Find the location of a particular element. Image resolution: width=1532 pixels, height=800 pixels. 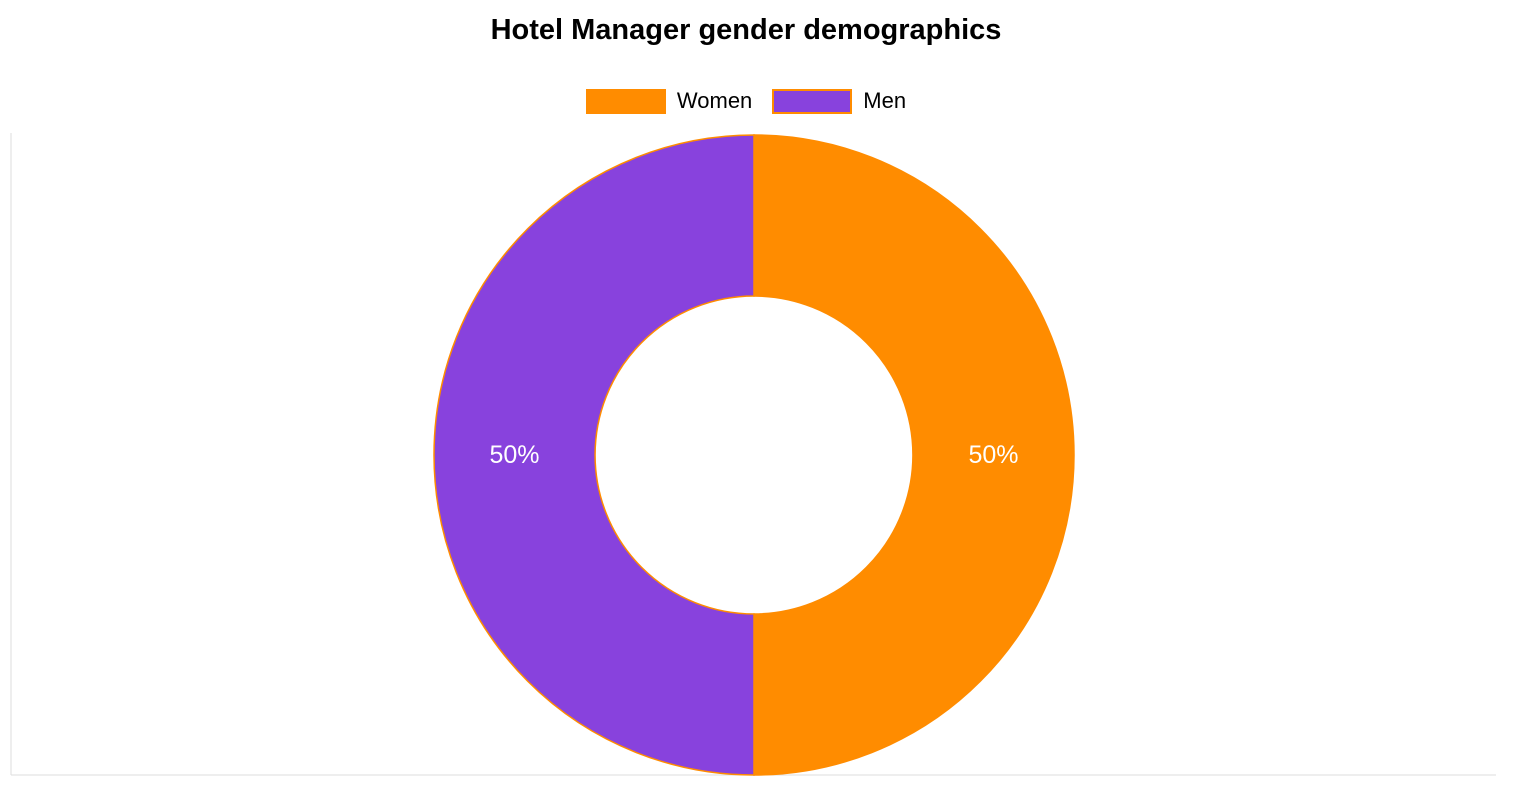

doughnut-slice-labels: 50% 50% is located at coordinates (753, 455).